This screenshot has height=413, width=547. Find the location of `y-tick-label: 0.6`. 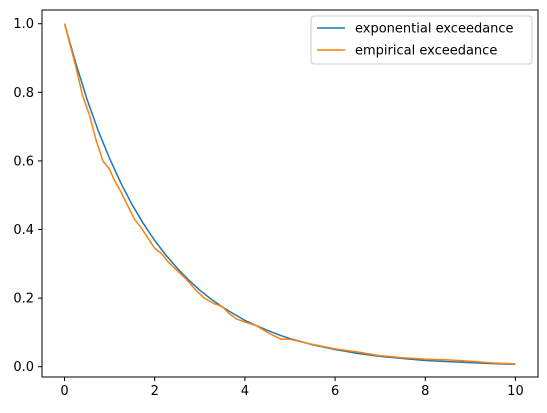

y-tick-label: 0.6 is located at coordinates (23, 161).